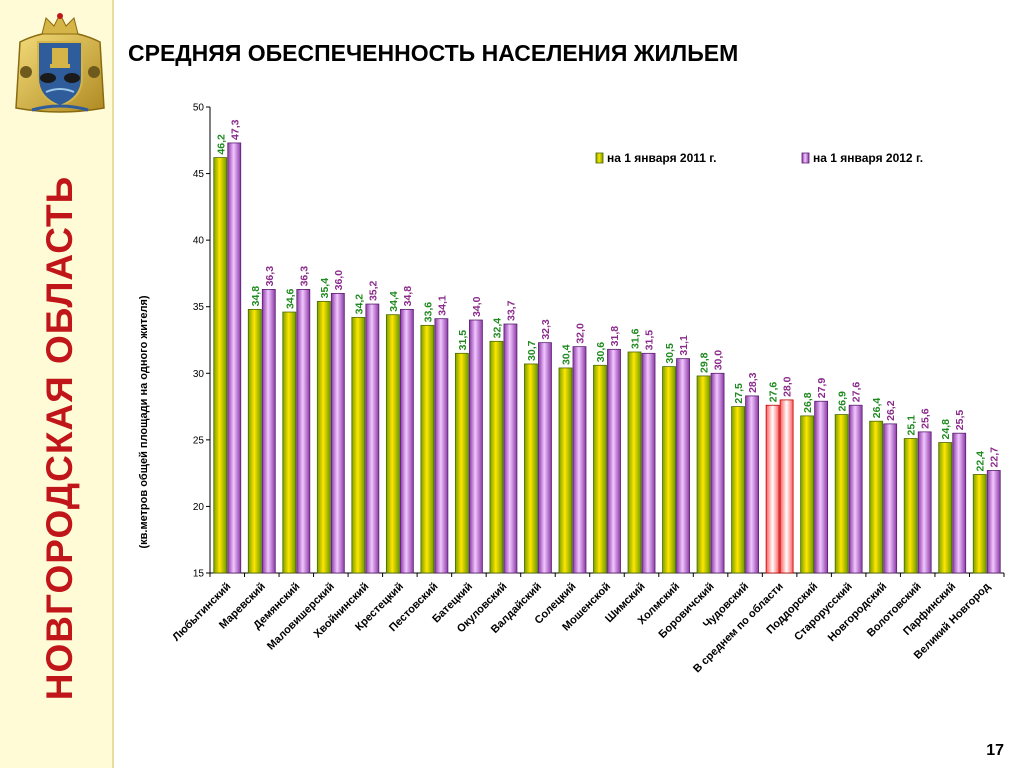  What do you see at coordinates (661, 158) in the screenshot?
I see `legend-label: на 1 января 2011 г.` at bounding box center [661, 158].